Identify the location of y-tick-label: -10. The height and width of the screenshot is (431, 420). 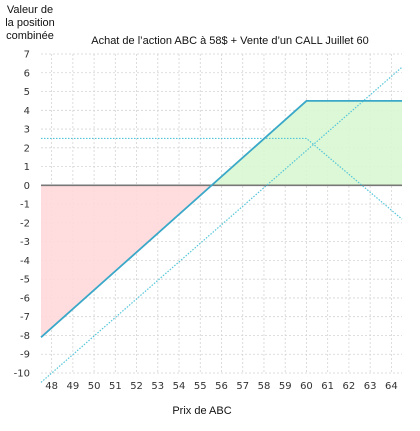
(22, 374).